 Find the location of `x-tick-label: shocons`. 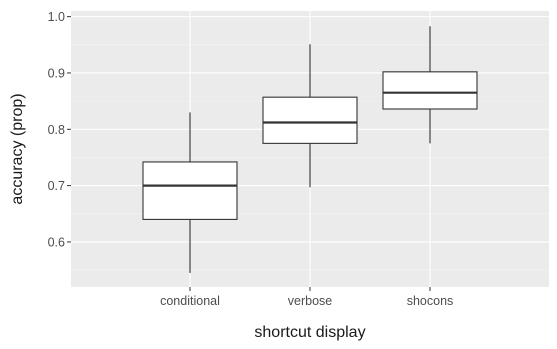

x-tick-label: shocons is located at coordinates (430, 301).